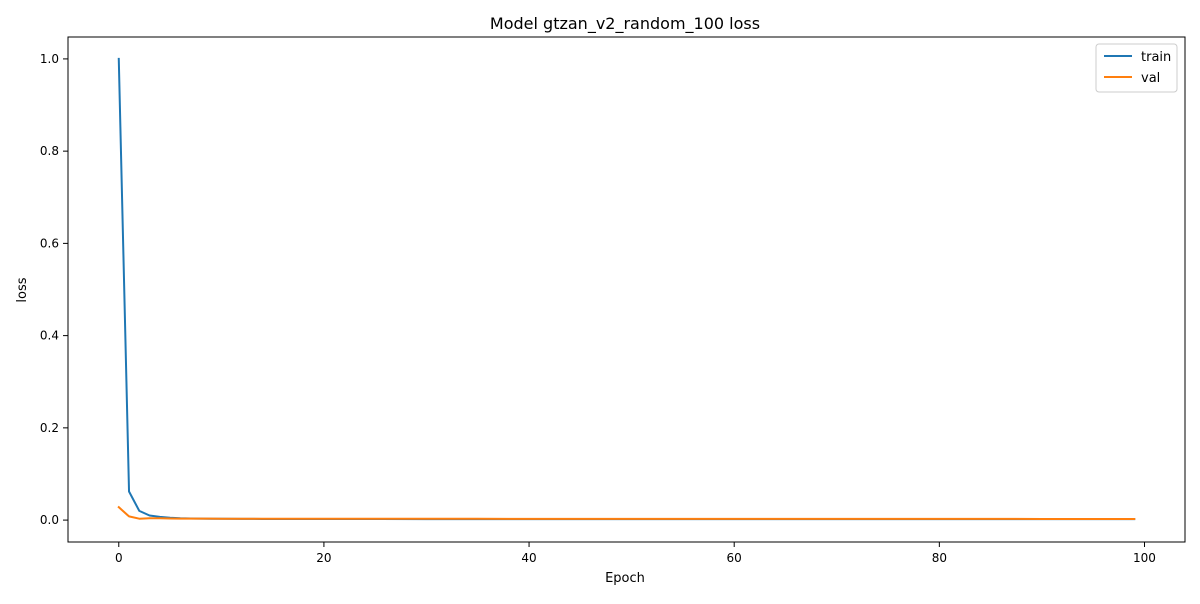 The height and width of the screenshot is (604, 1200). Describe the element at coordinates (49, 428) in the screenshot. I see `y-tick-label: 0.2` at that location.